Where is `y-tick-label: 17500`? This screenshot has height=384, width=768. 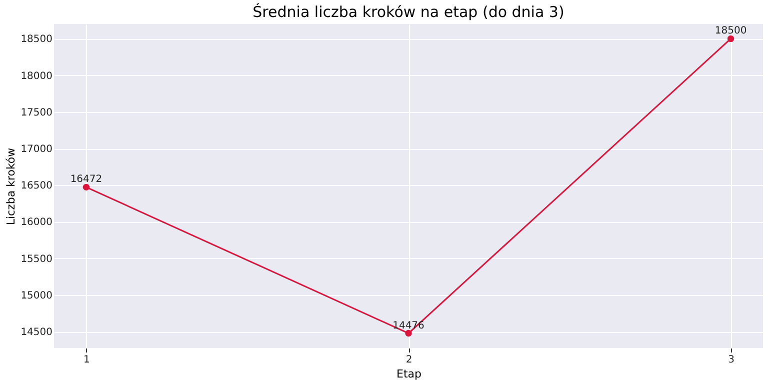 y-tick-label: 17500 is located at coordinates (36, 112).